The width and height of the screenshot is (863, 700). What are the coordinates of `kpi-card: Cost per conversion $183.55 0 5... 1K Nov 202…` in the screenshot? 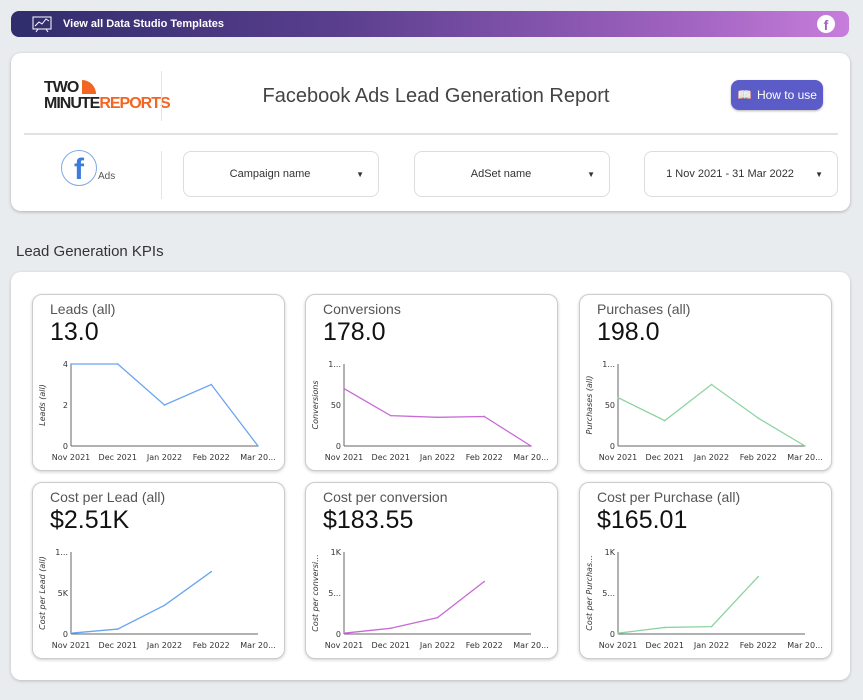 It's located at (431, 570).